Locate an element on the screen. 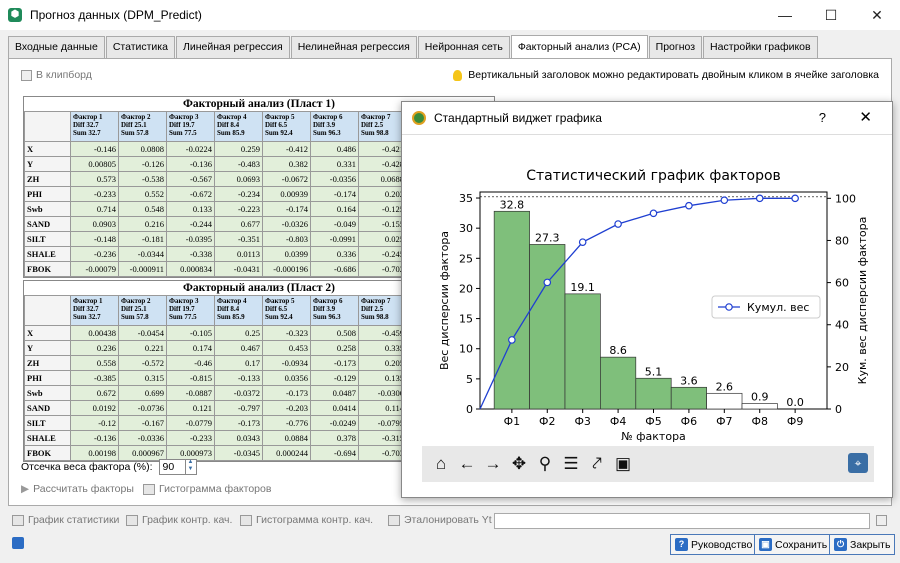 The width and height of the screenshot is (900, 563). table-cell: 0.0343 is located at coordinates (238, 438).